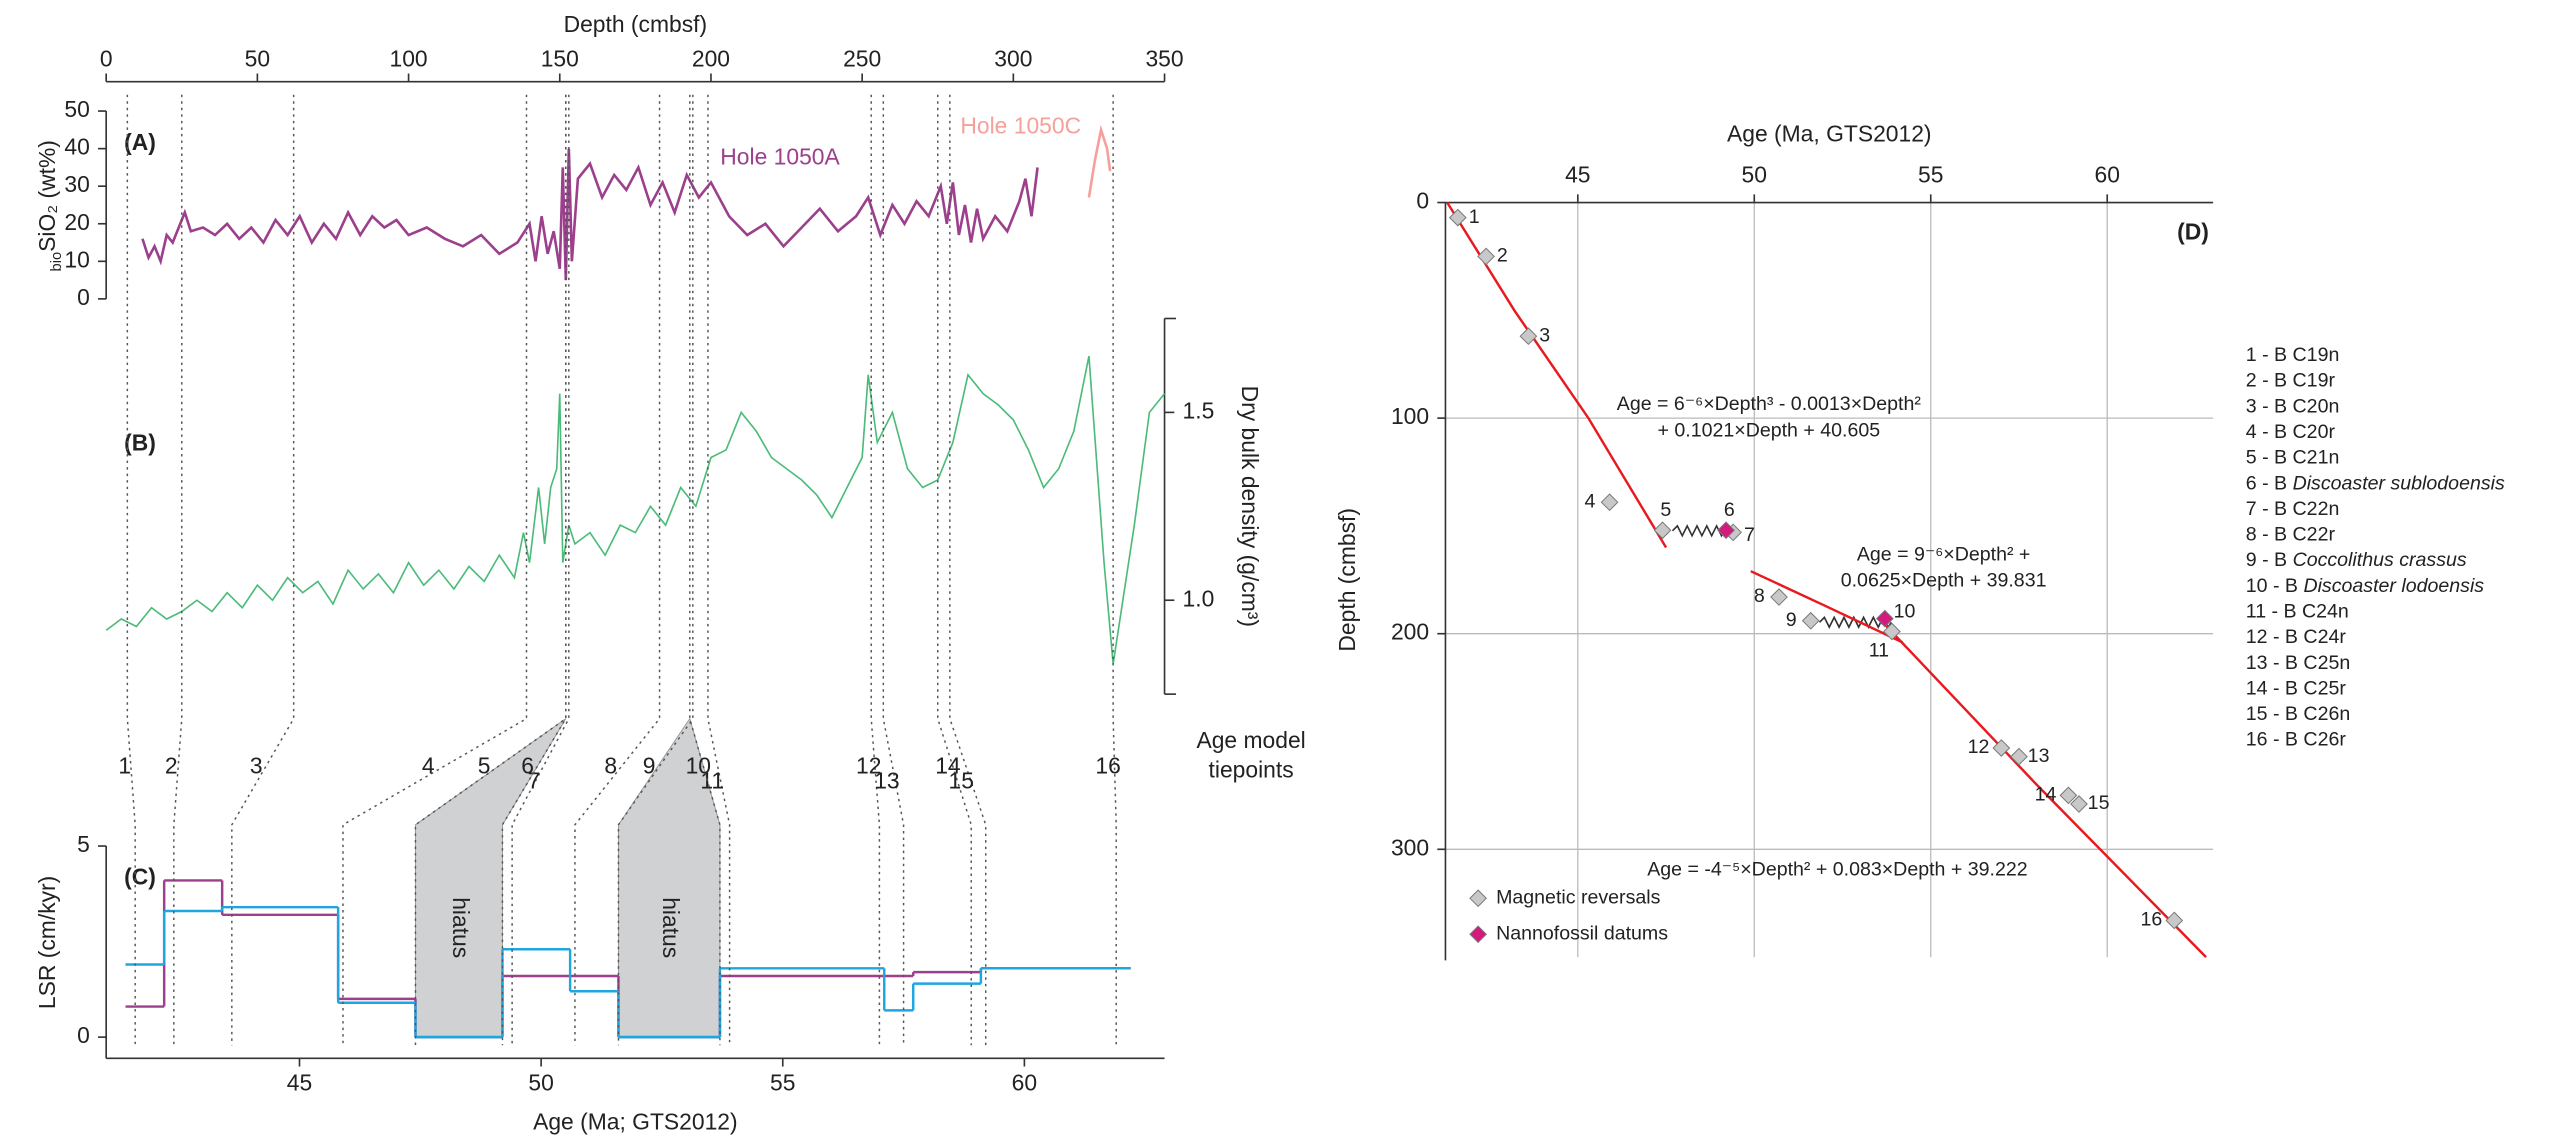  I want to click on x-tick-label: 0, so click(106, 58).